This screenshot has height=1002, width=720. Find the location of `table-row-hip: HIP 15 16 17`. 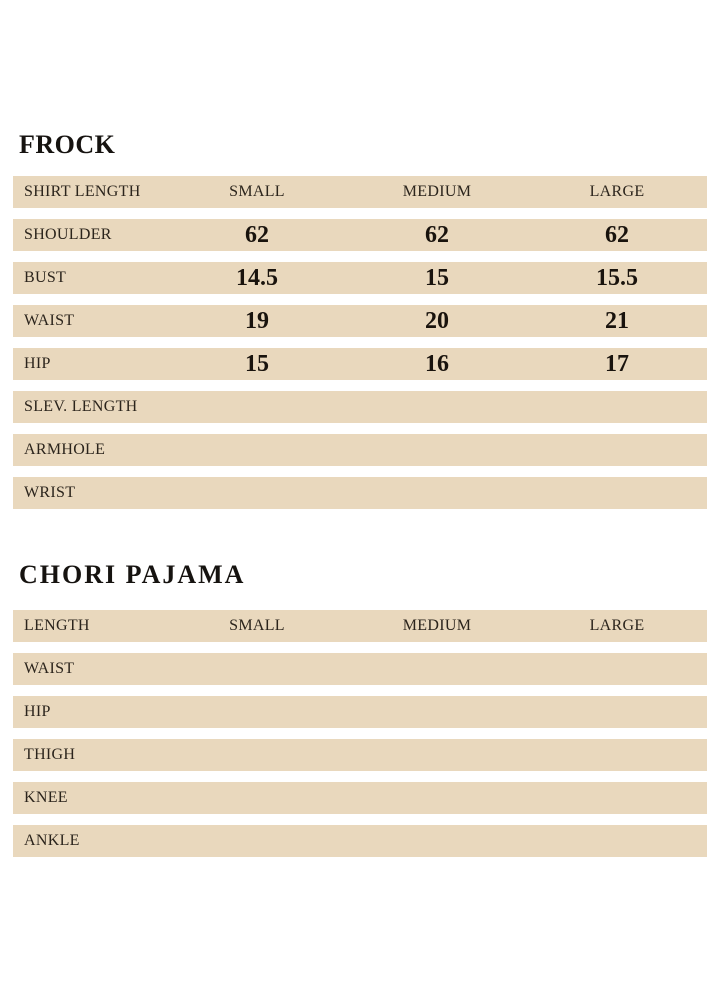

table-row-hip: HIP 15 16 17 is located at coordinates (360, 364).